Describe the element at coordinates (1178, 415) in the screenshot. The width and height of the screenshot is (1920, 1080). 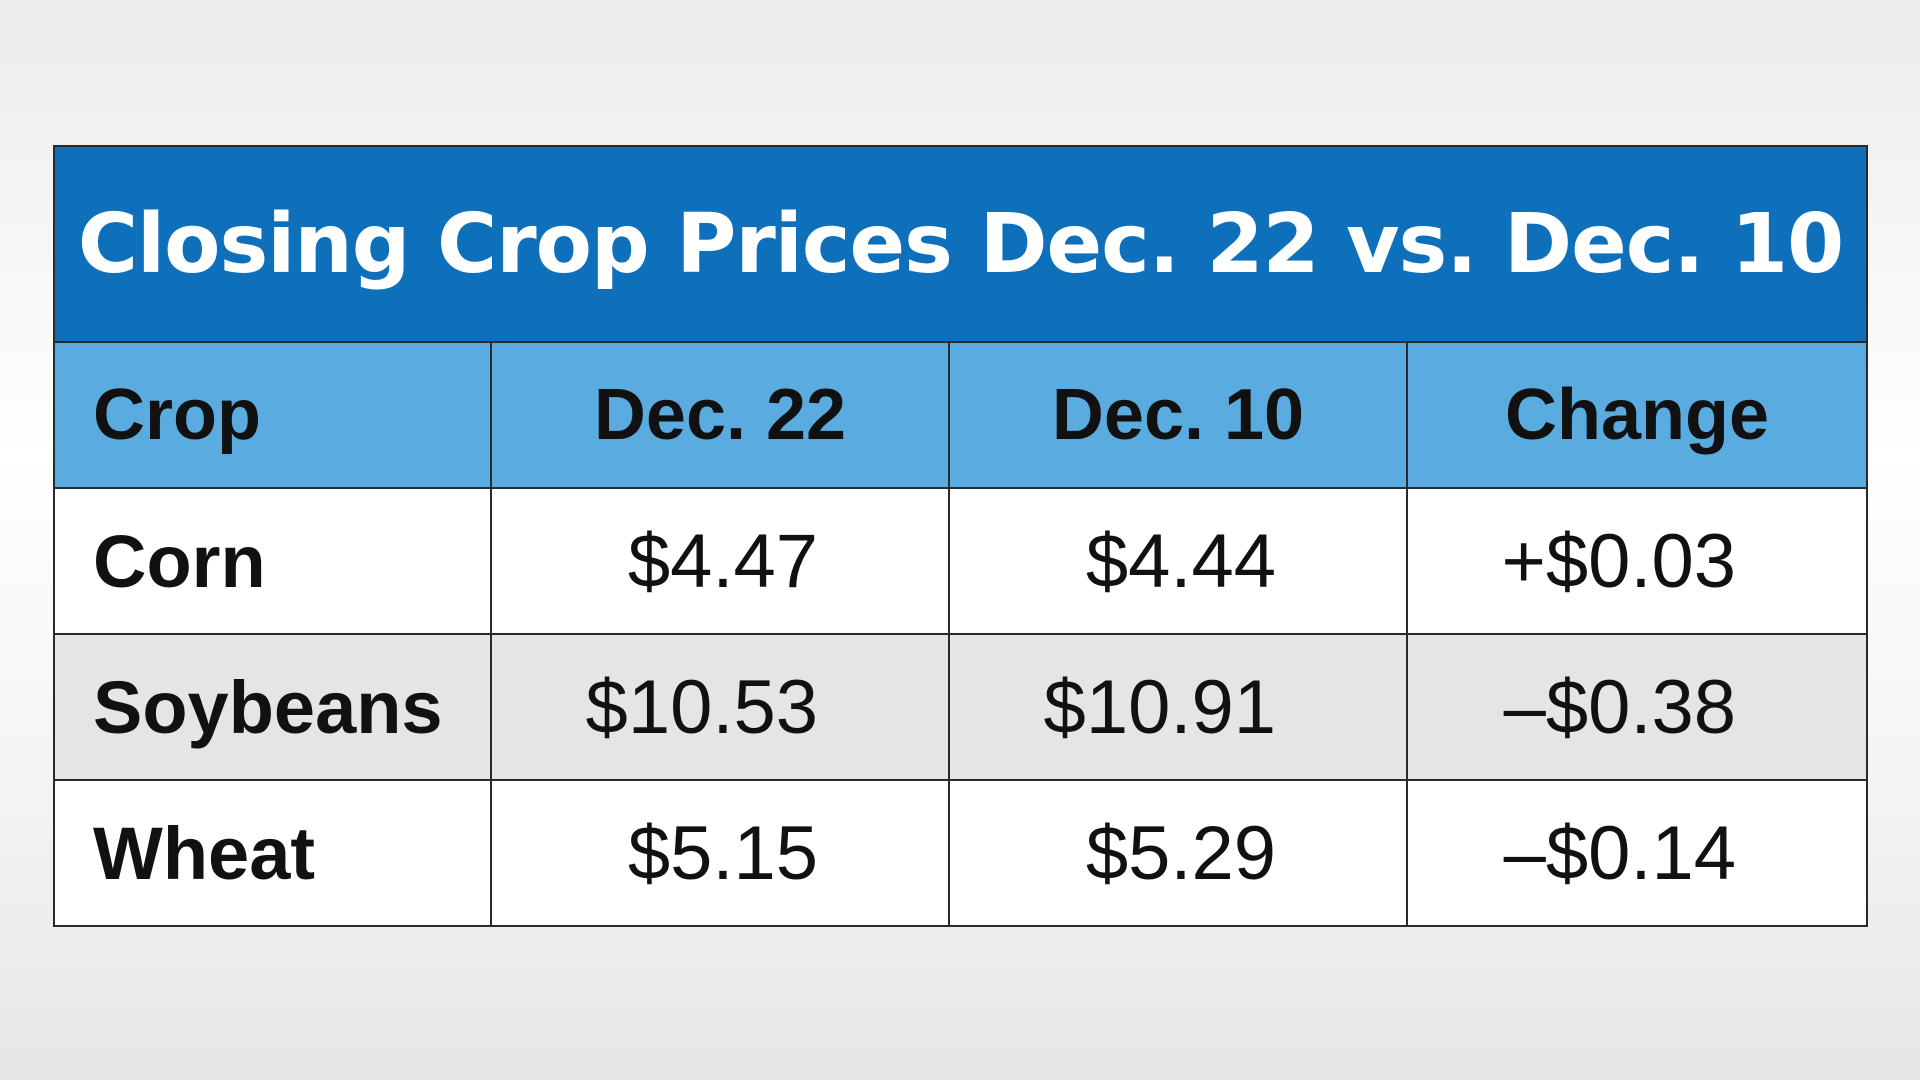
I see `column-header-dec-10: Dec. 10` at that location.